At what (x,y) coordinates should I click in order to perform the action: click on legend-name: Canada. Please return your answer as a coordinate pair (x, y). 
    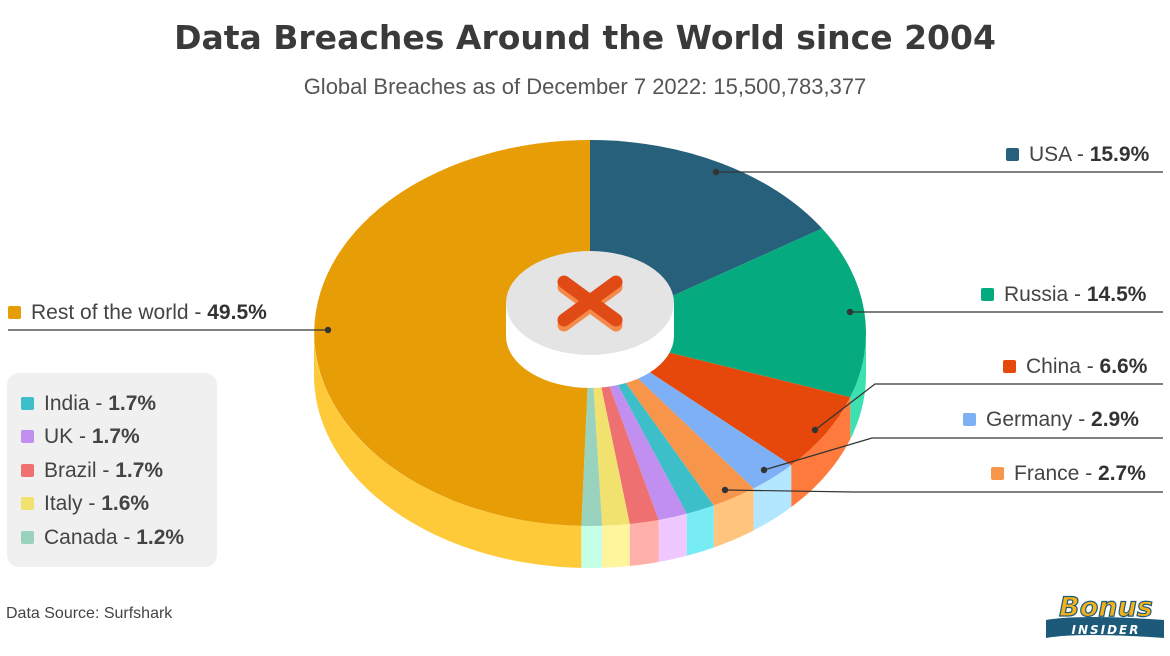
    Looking at the image, I should click on (81, 537).